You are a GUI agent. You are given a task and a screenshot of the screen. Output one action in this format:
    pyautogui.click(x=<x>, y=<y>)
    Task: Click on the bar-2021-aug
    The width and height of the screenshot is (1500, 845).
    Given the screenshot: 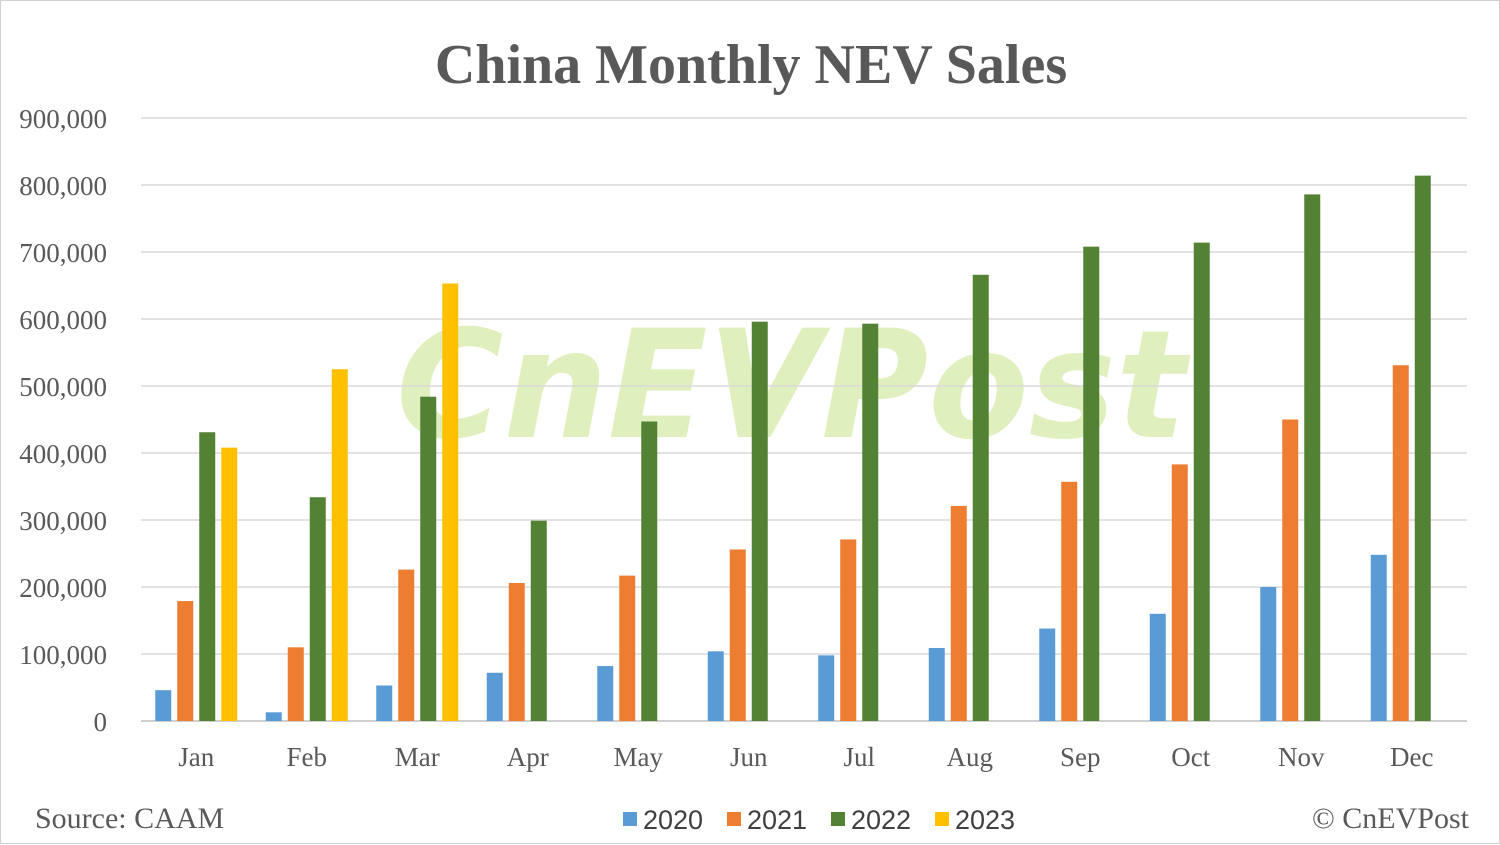 What is the action you would take?
    pyautogui.click(x=958, y=613)
    